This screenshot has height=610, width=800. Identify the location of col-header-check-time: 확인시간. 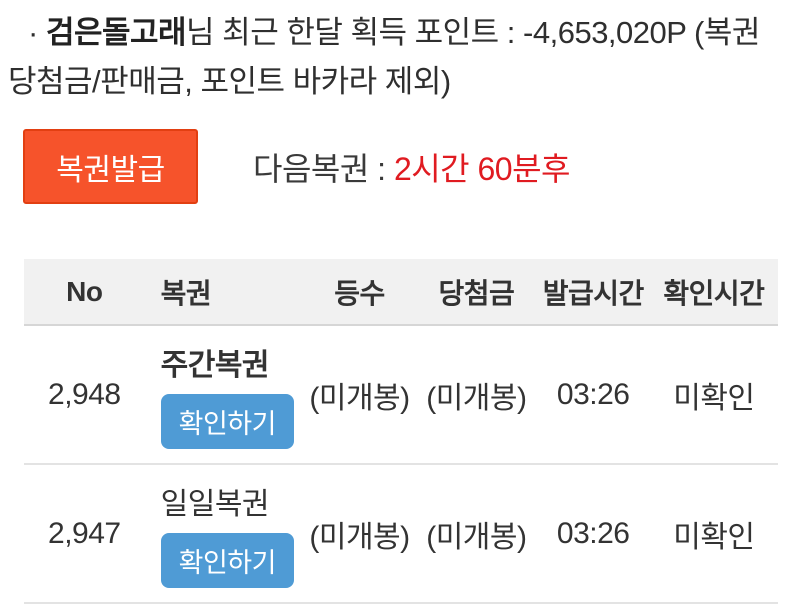
(713, 292).